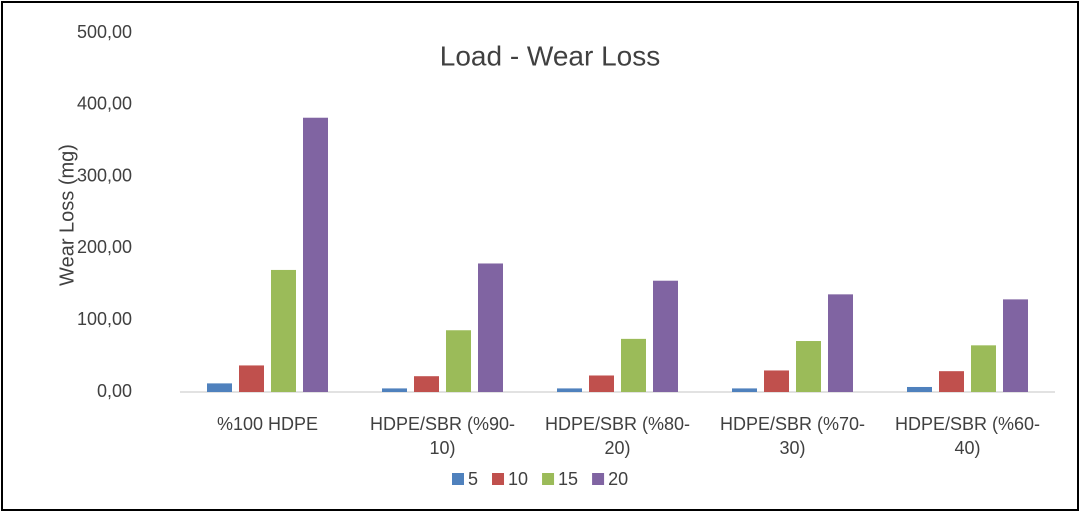 The height and width of the screenshot is (512, 1080). I want to click on y-tick-label: 300,00, so click(104, 175).